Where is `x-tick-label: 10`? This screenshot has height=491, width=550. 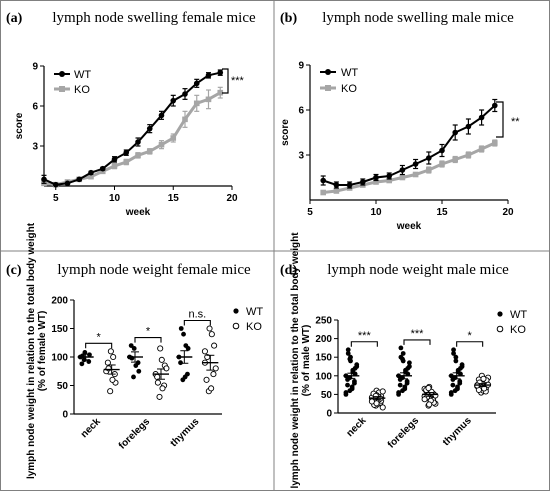
x-tick-label: 10 is located at coordinates (115, 198).